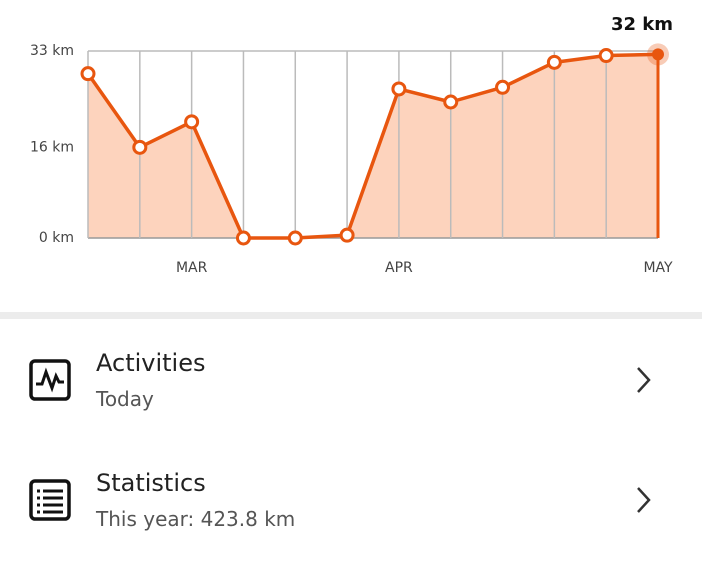 The height and width of the screenshot is (566, 702). What do you see at coordinates (56, 238) in the screenshot?
I see `y-tick-label: 0 km` at bounding box center [56, 238].